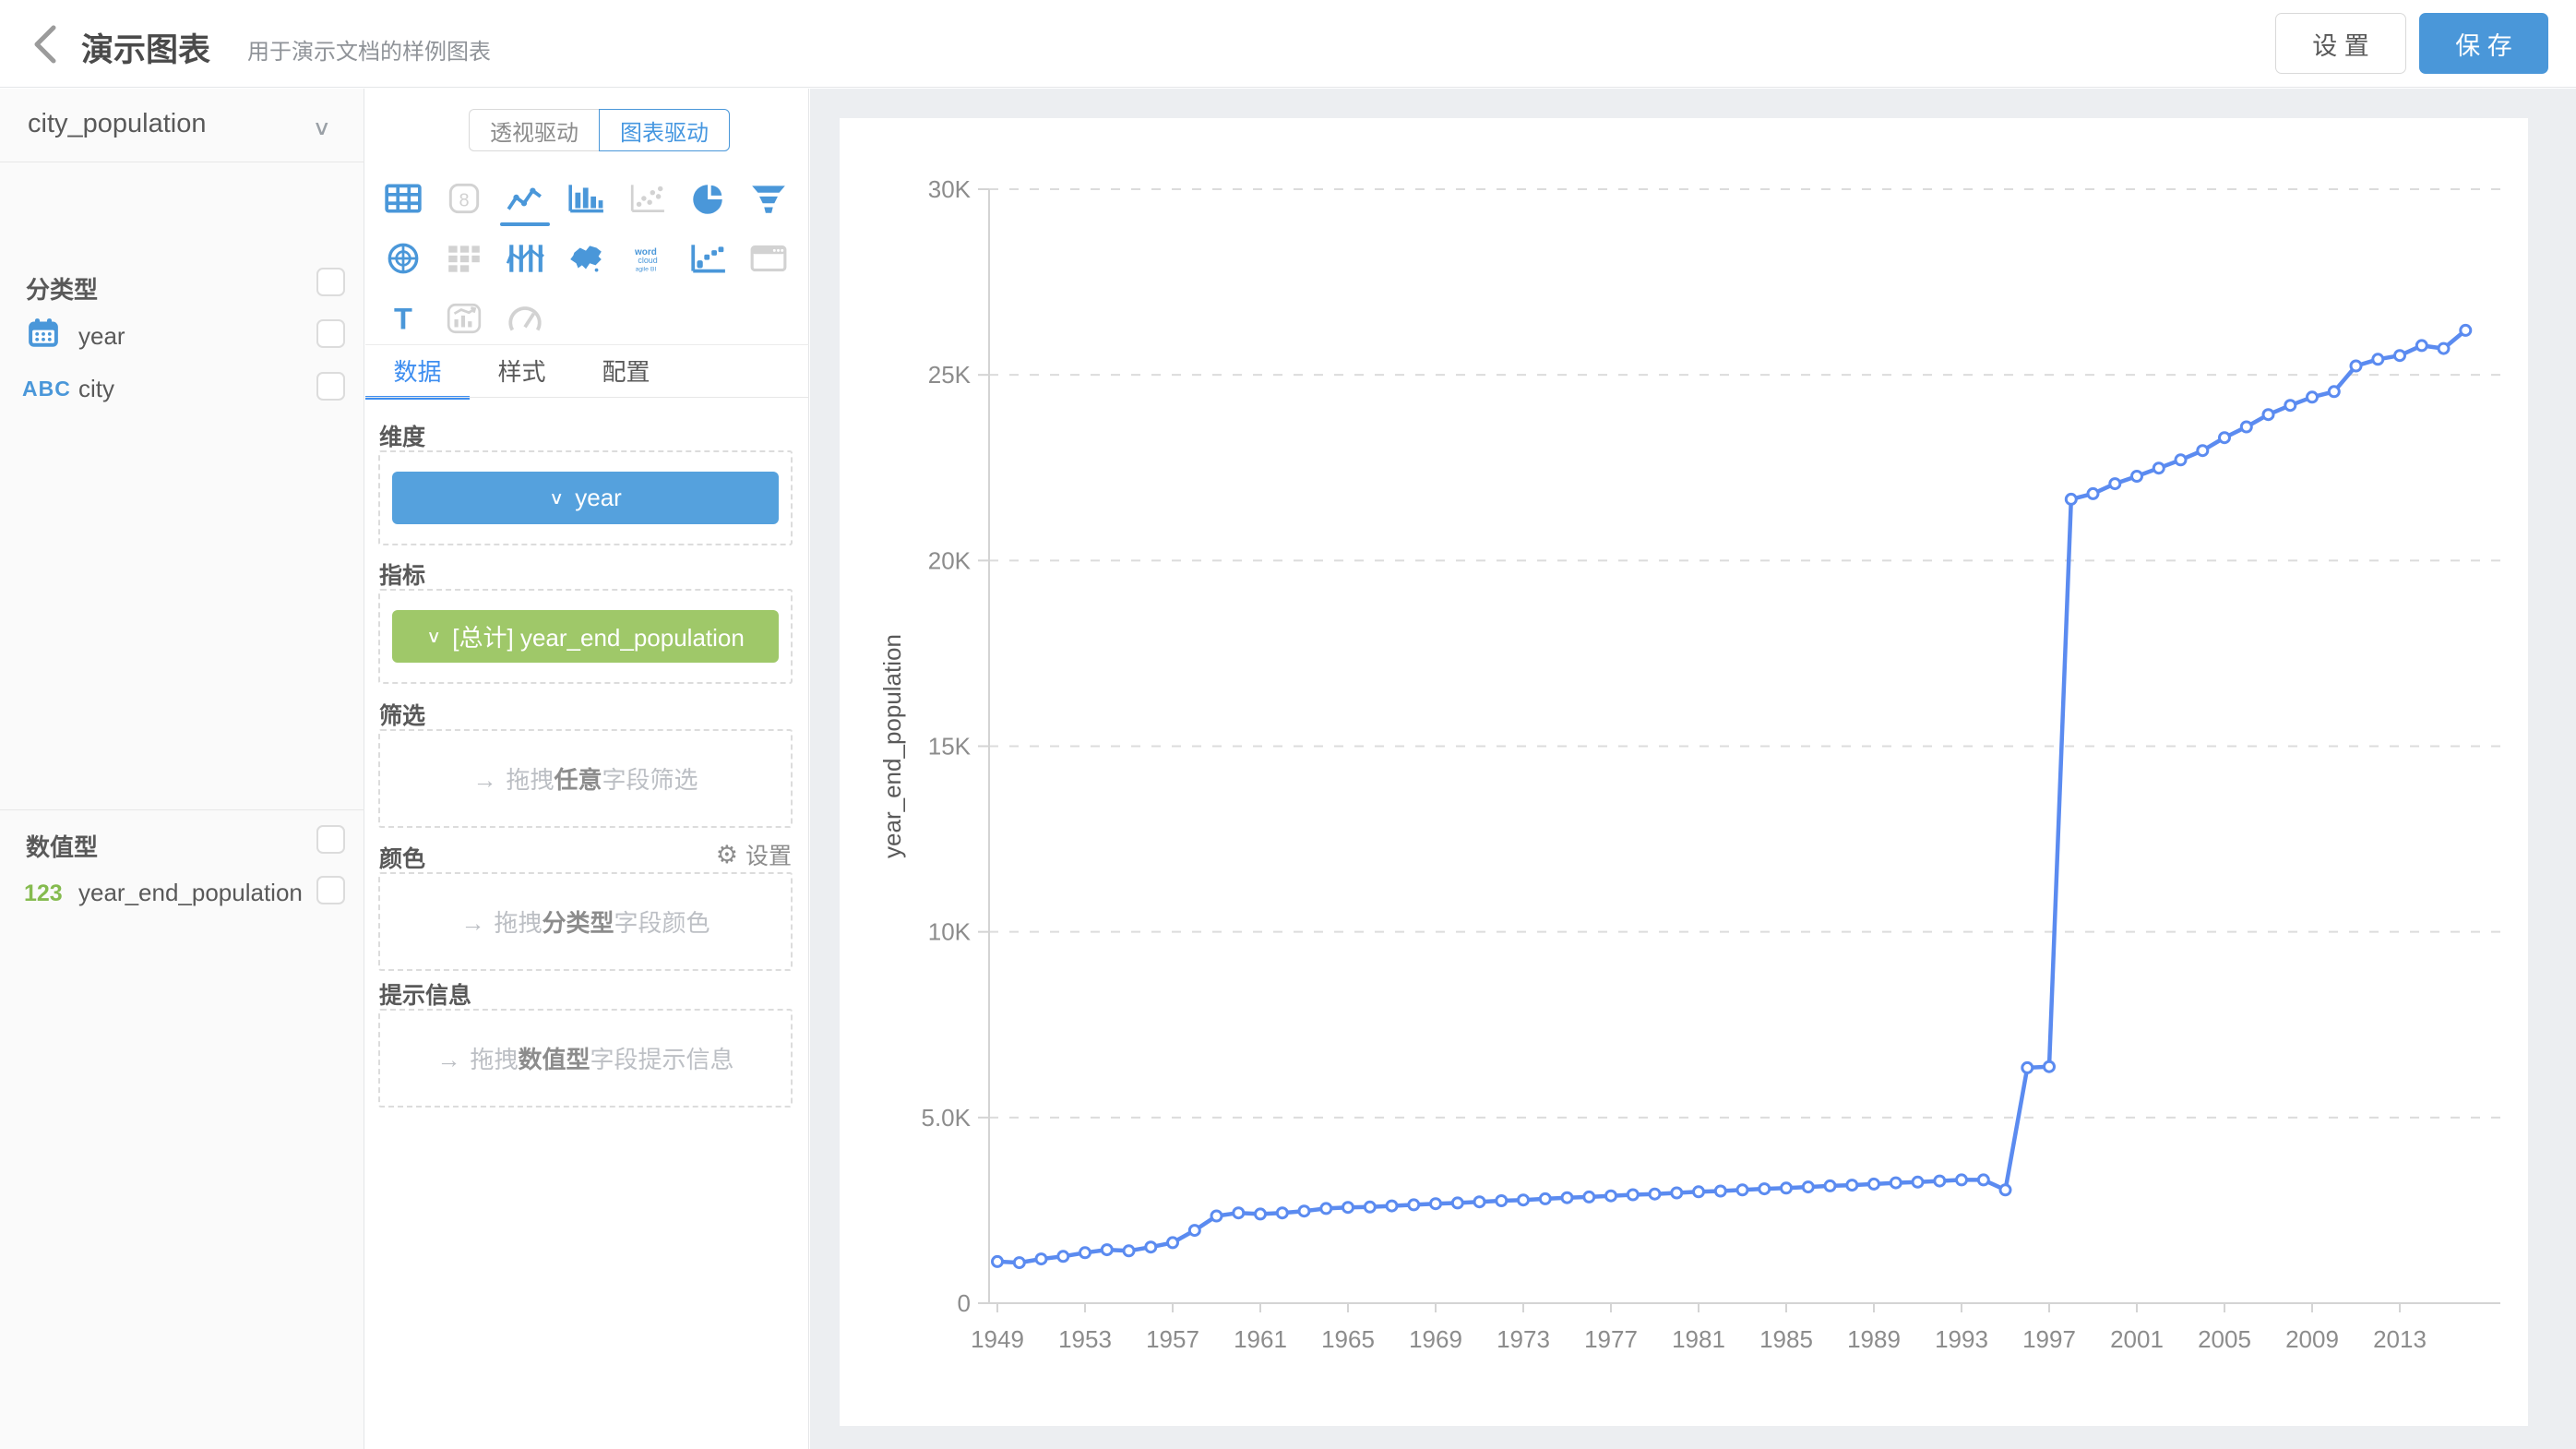 The width and height of the screenshot is (2576, 1449). I want to click on numeric-section-checkbox, so click(331, 839).